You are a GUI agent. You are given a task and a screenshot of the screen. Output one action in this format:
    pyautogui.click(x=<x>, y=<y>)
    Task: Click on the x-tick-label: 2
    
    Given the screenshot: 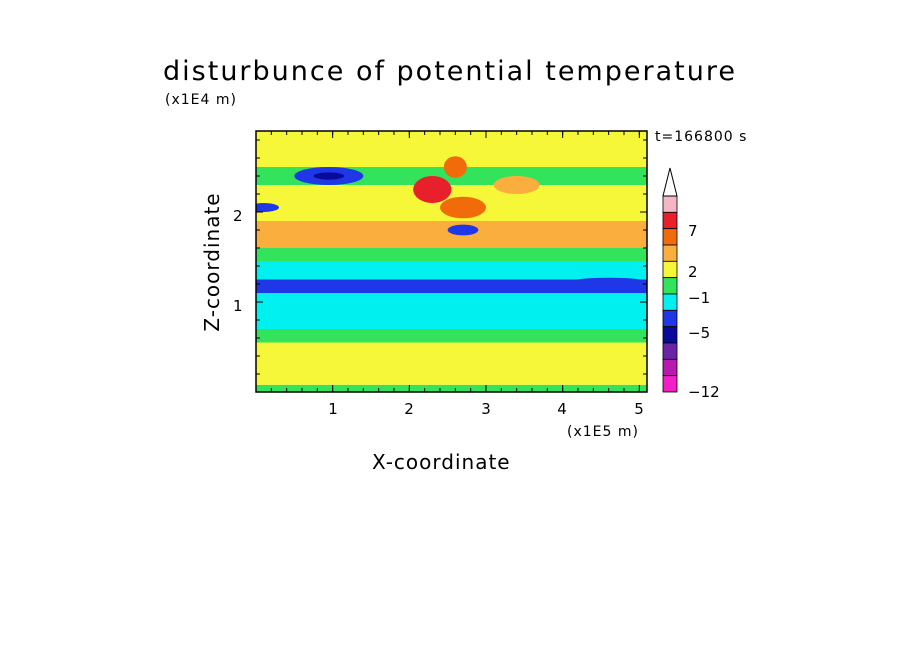 What is the action you would take?
    pyautogui.click(x=409, y=409)
    